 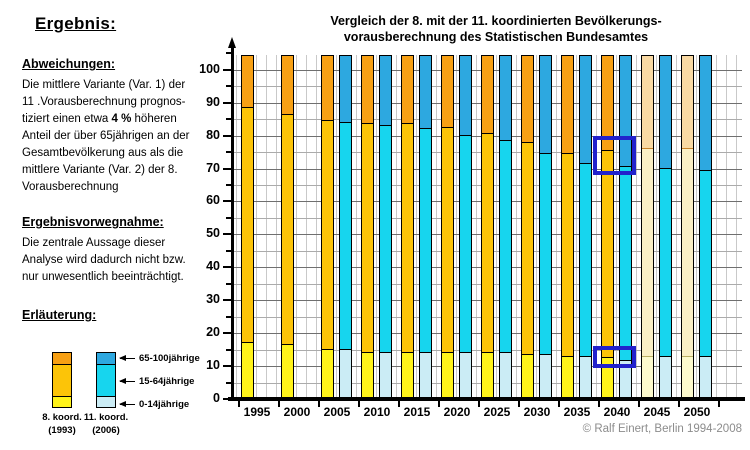 I want to click on paragraph-line: Analyse wird dadurch nicht bzw., so click(x=104, y=260).